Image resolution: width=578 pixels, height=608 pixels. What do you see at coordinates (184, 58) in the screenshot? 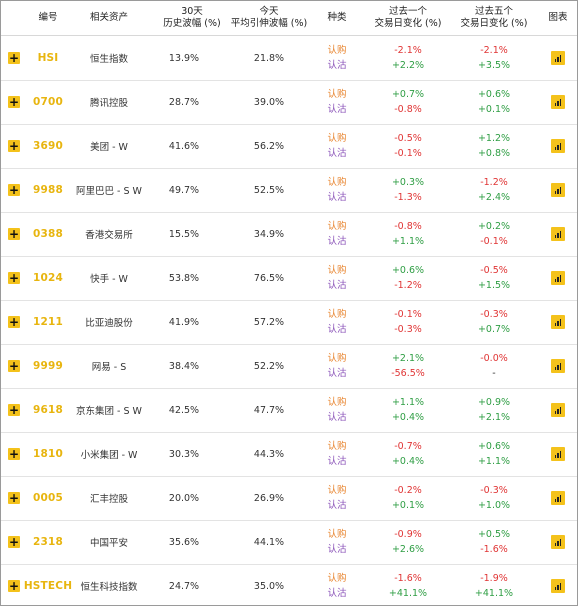
I see `row-hist-vol: 13.9%` at bounding box center [184, 58].